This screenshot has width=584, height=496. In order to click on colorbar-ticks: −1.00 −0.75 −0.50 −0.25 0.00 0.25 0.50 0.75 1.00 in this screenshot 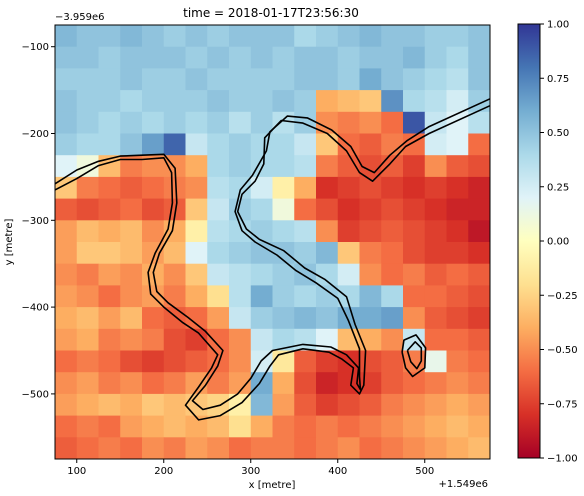, I will do `click(559, 242)`.